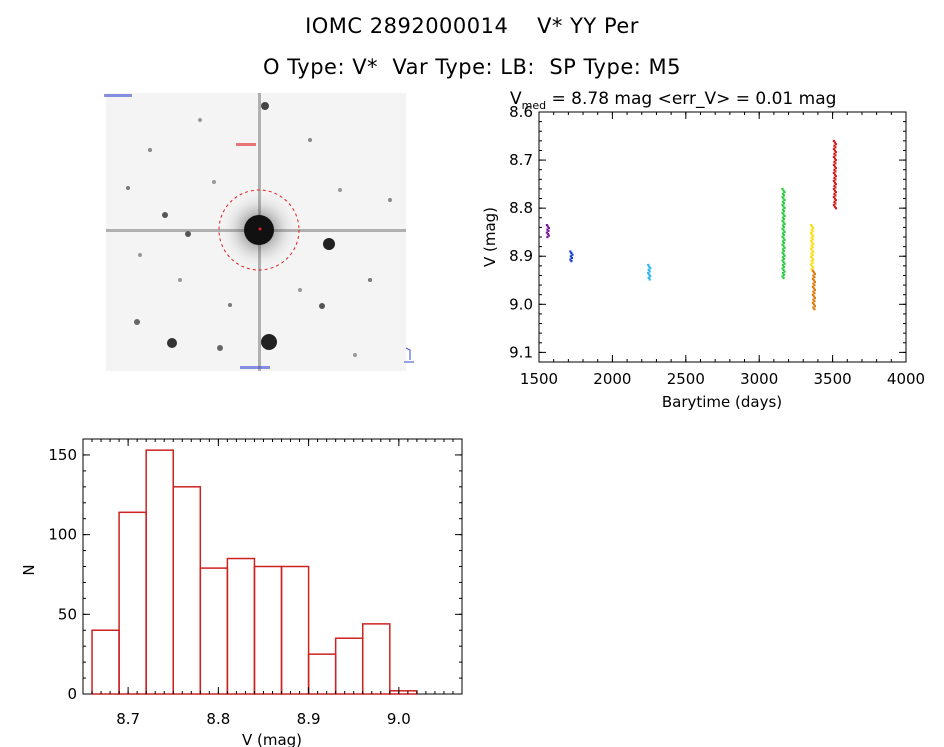  What do you see at coordinates (759, 379) in the screenshot?
I see `x-tick-label: 3000` at bounding box center [759, 379].